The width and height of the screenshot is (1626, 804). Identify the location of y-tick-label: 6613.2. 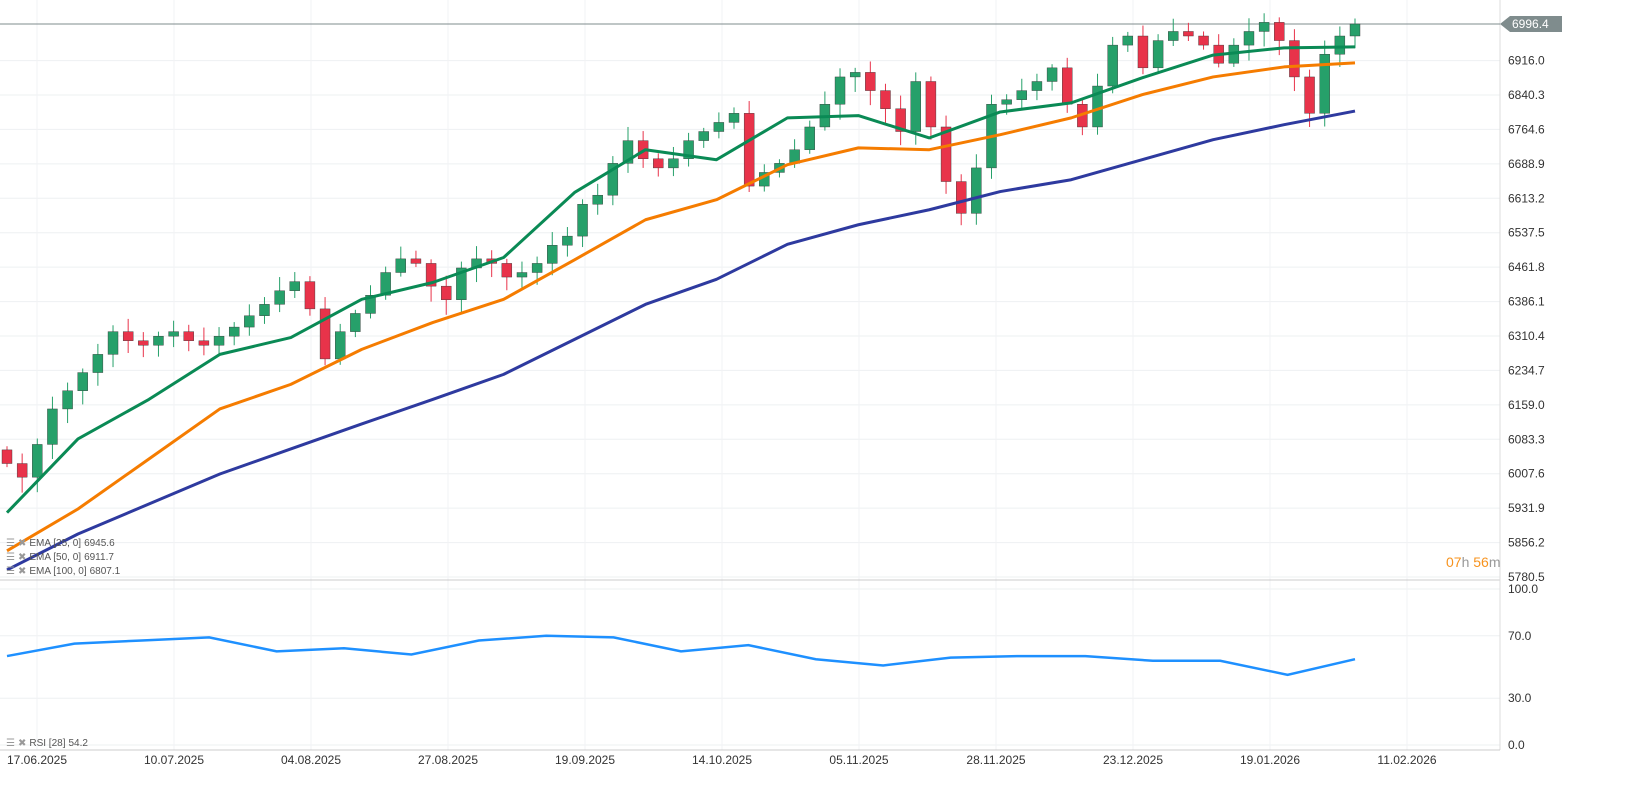
(1526, 198).